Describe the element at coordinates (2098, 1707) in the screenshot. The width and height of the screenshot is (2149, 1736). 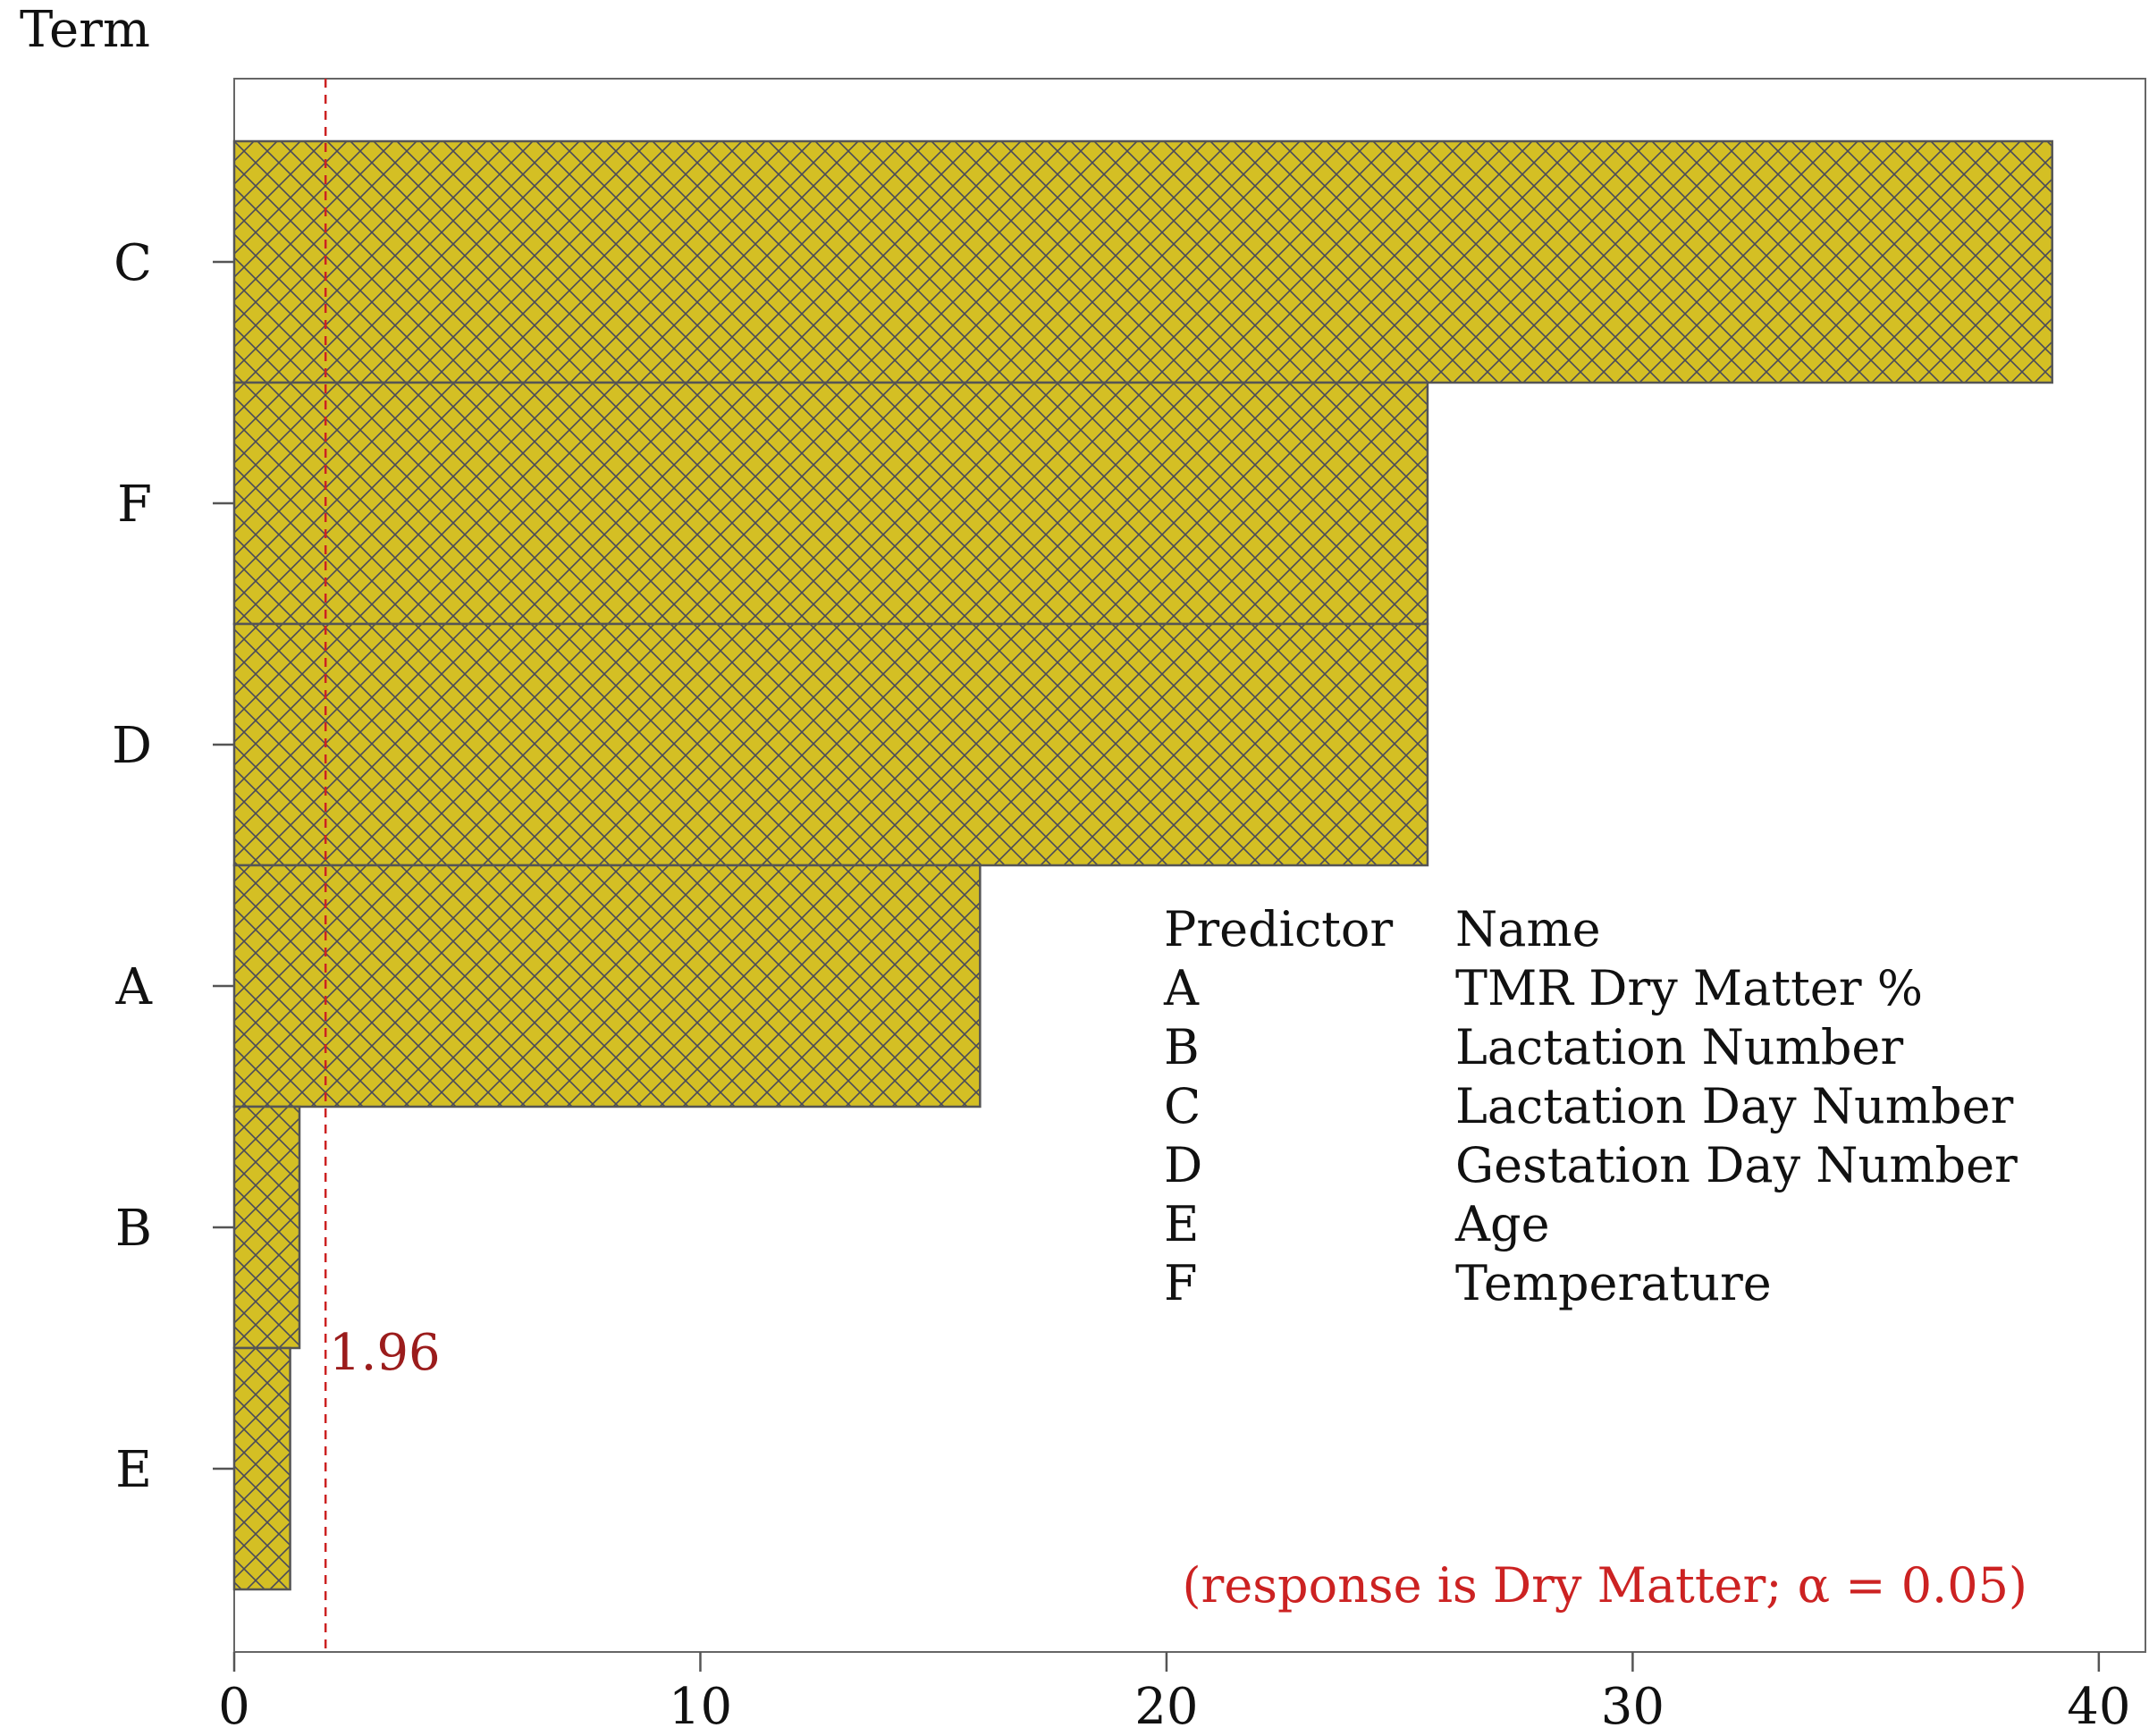
I see `x-tick-label-40: 40` at that location.